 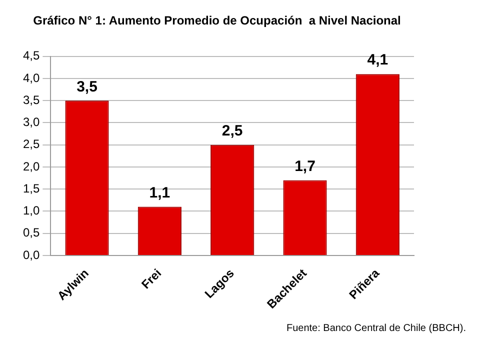 I want to click on y-tick-label: 3,0, so click(x=31, y=122).